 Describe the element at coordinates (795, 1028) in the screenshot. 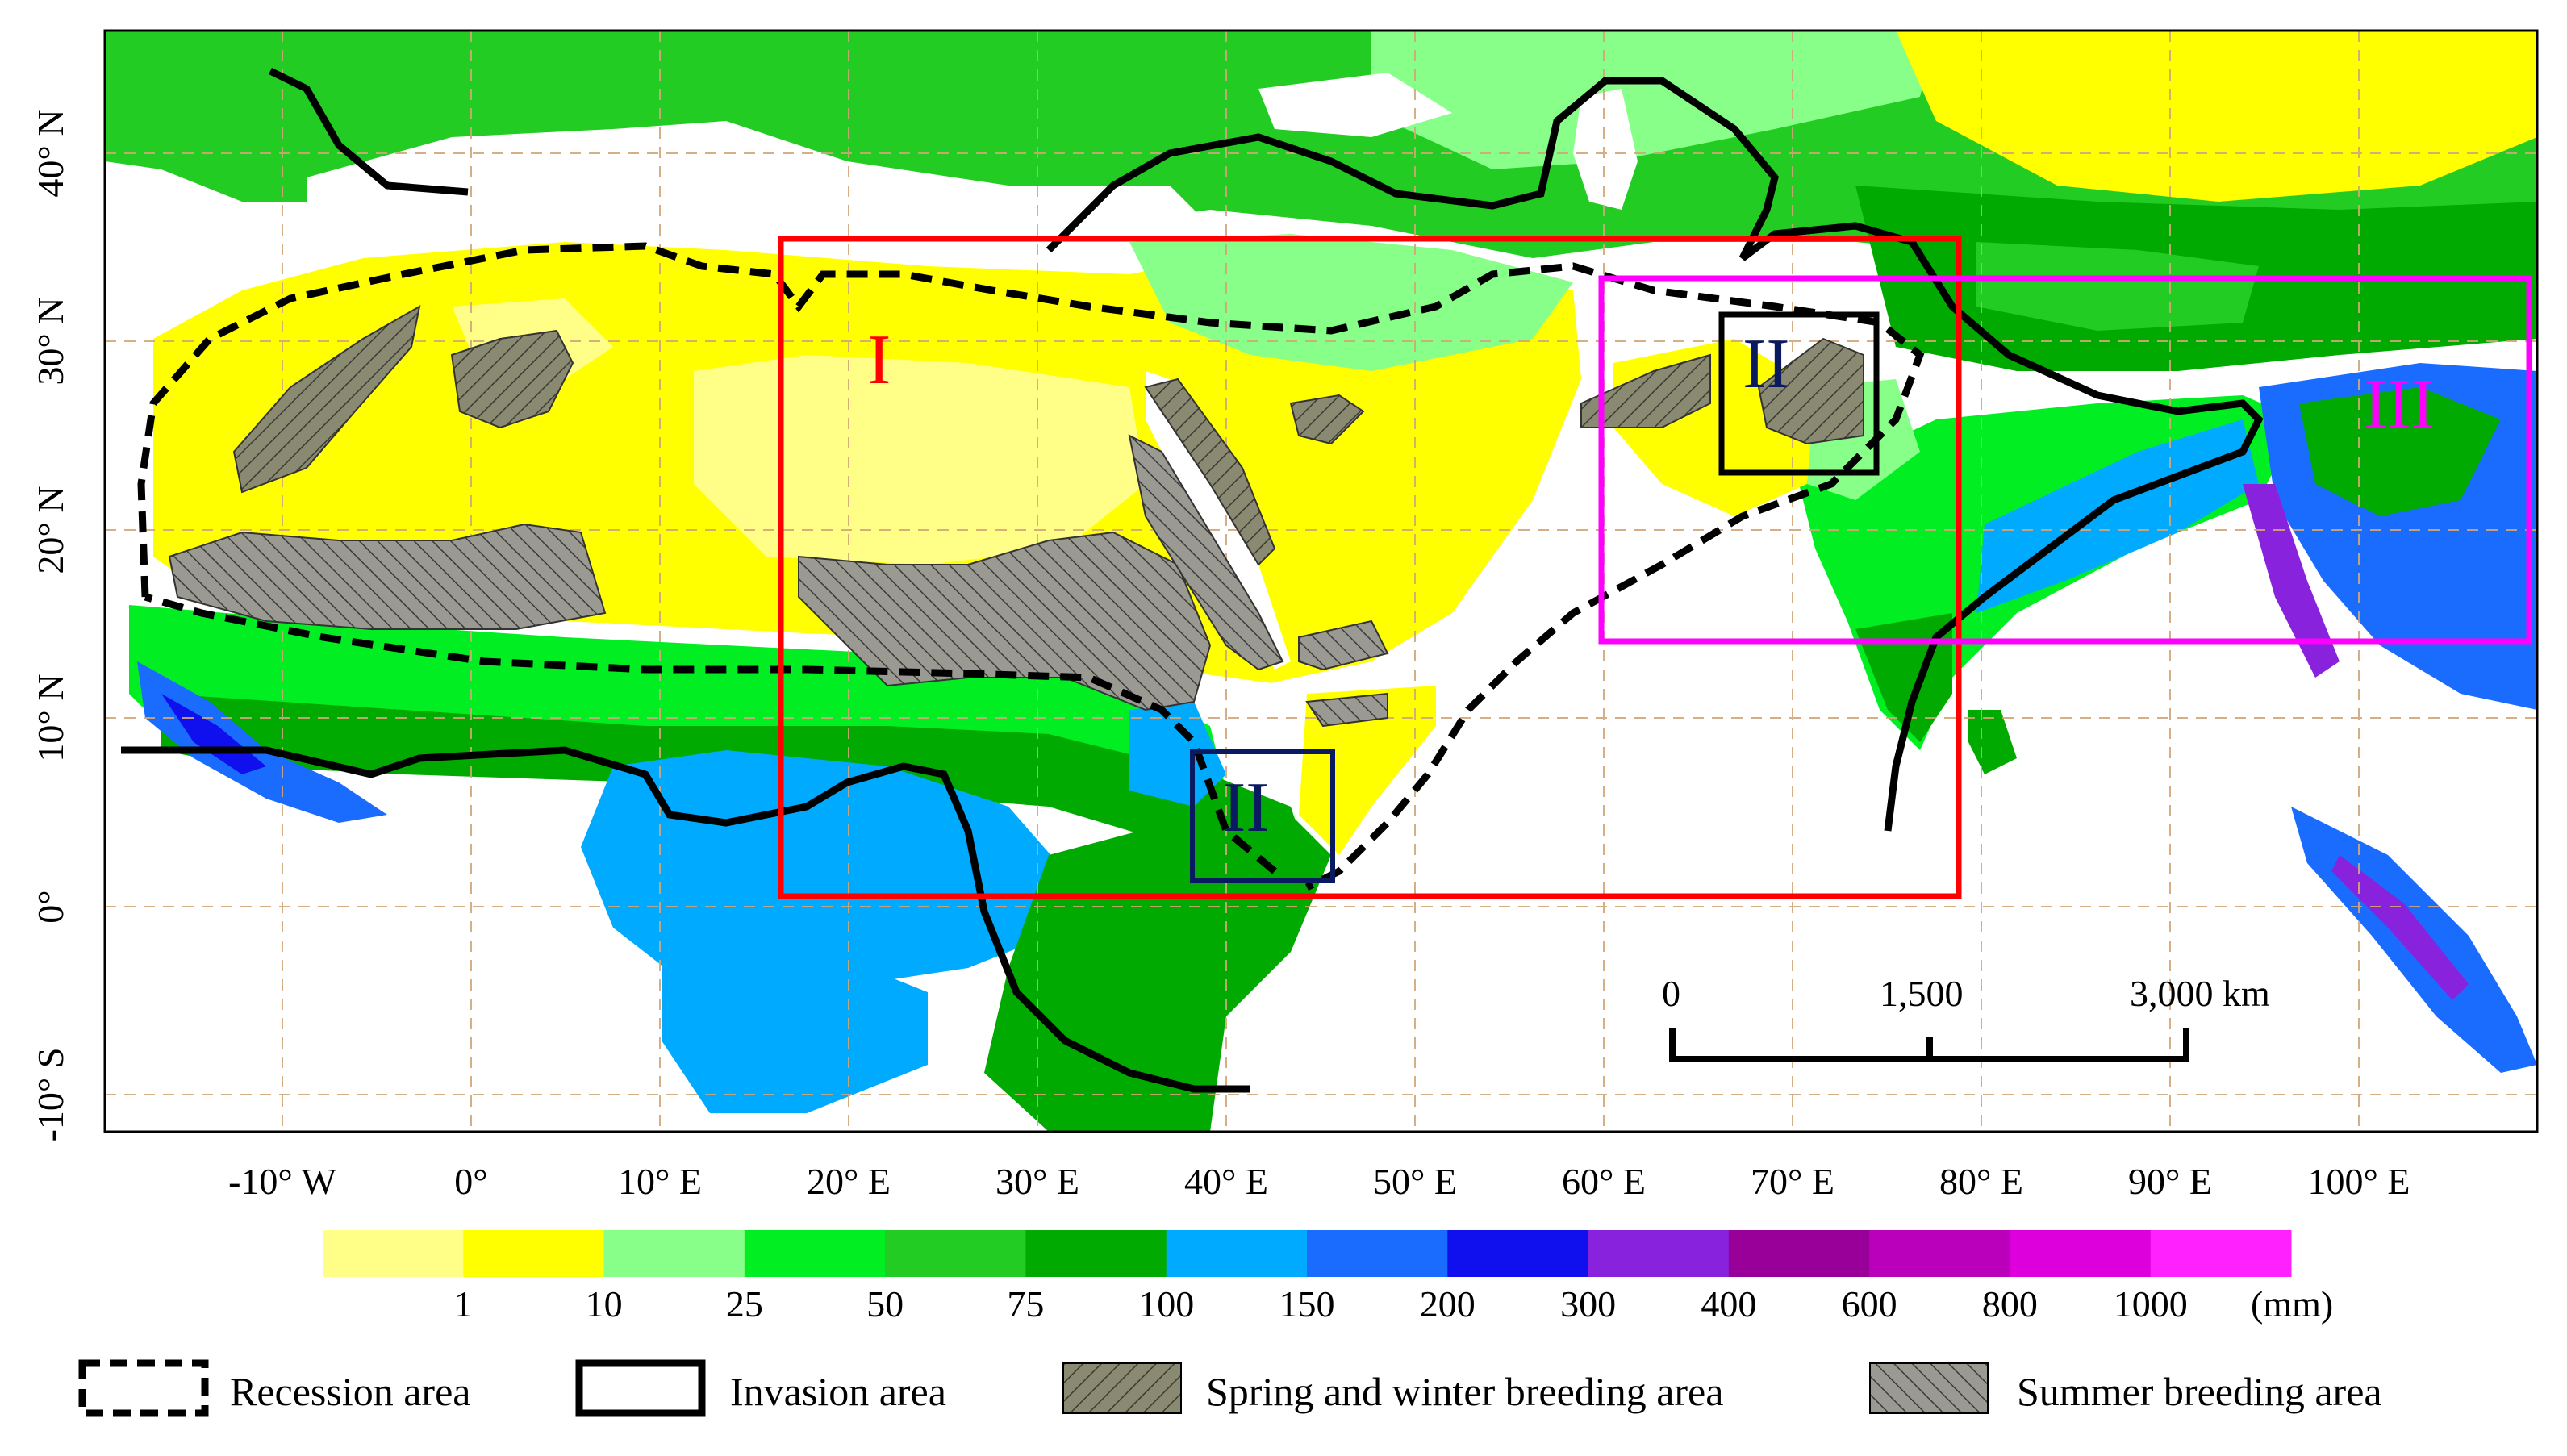

I see `congo-blue` at that location.